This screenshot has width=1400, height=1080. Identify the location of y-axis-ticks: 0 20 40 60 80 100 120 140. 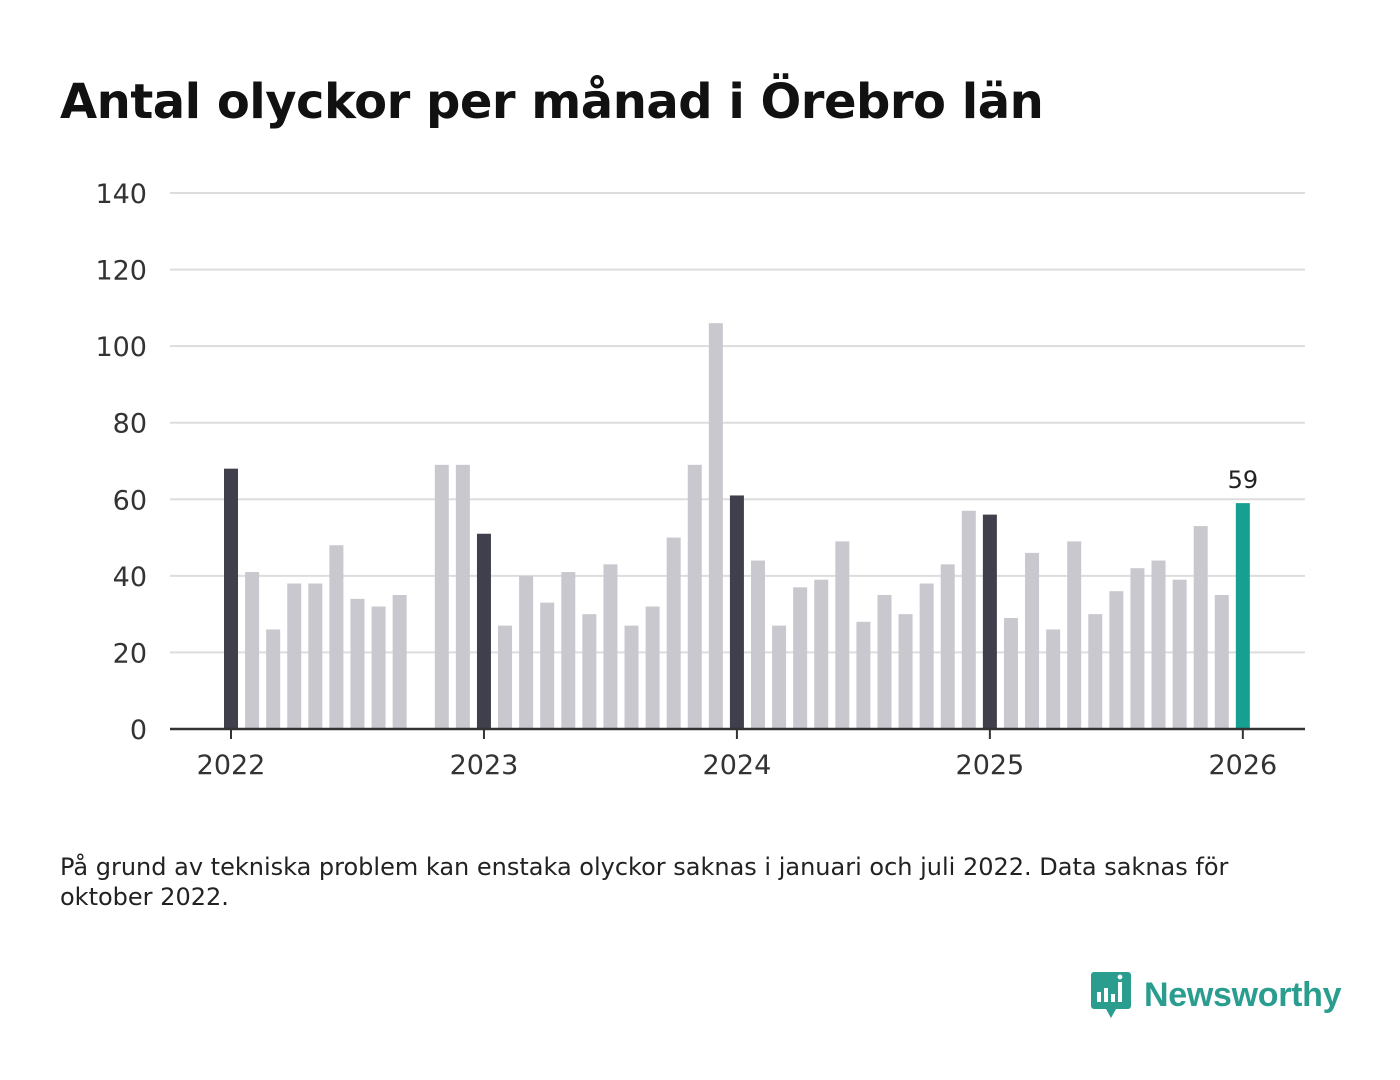
(121, 462).